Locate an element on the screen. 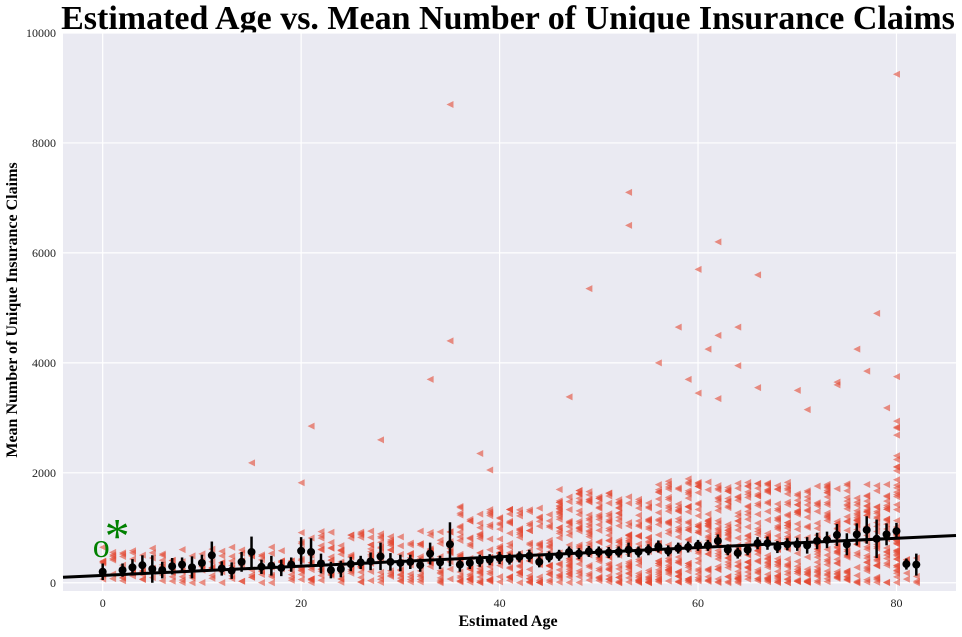 The width and height of the screenshot is (962, 637). y-tick-label: 6000 is located at coordinates (44, 253).